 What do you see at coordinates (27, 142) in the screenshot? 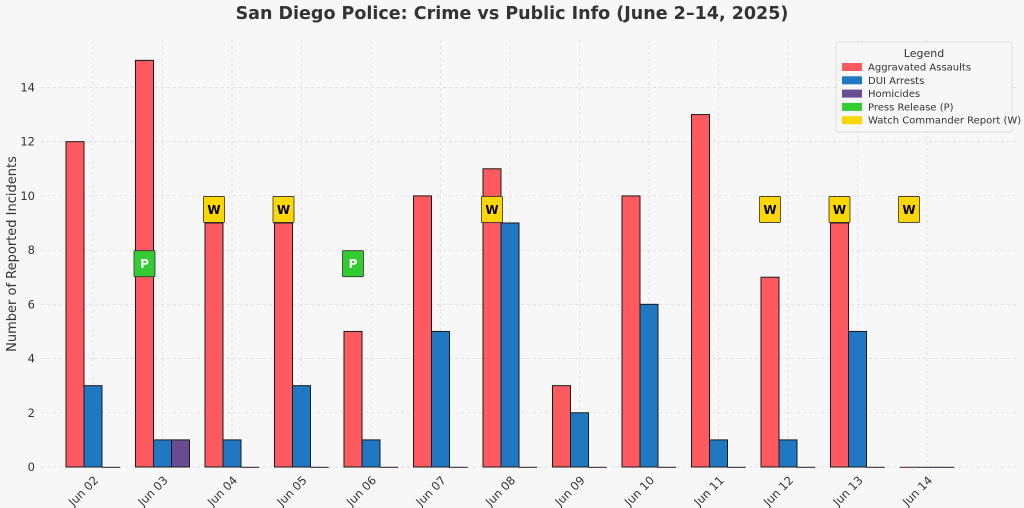
I see `y-tick-label: 12` at bounding box center [27, 142].